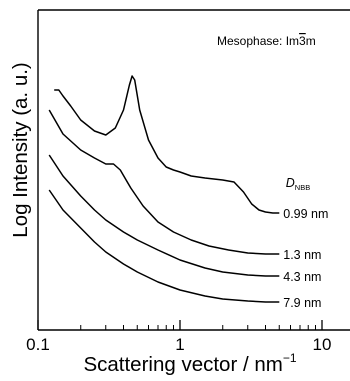 The image size is (350, 381). What do you see at coordinates (290, 183) in the screenshot?
I see `legend-title-main: D` at bounding box center [290, 183].